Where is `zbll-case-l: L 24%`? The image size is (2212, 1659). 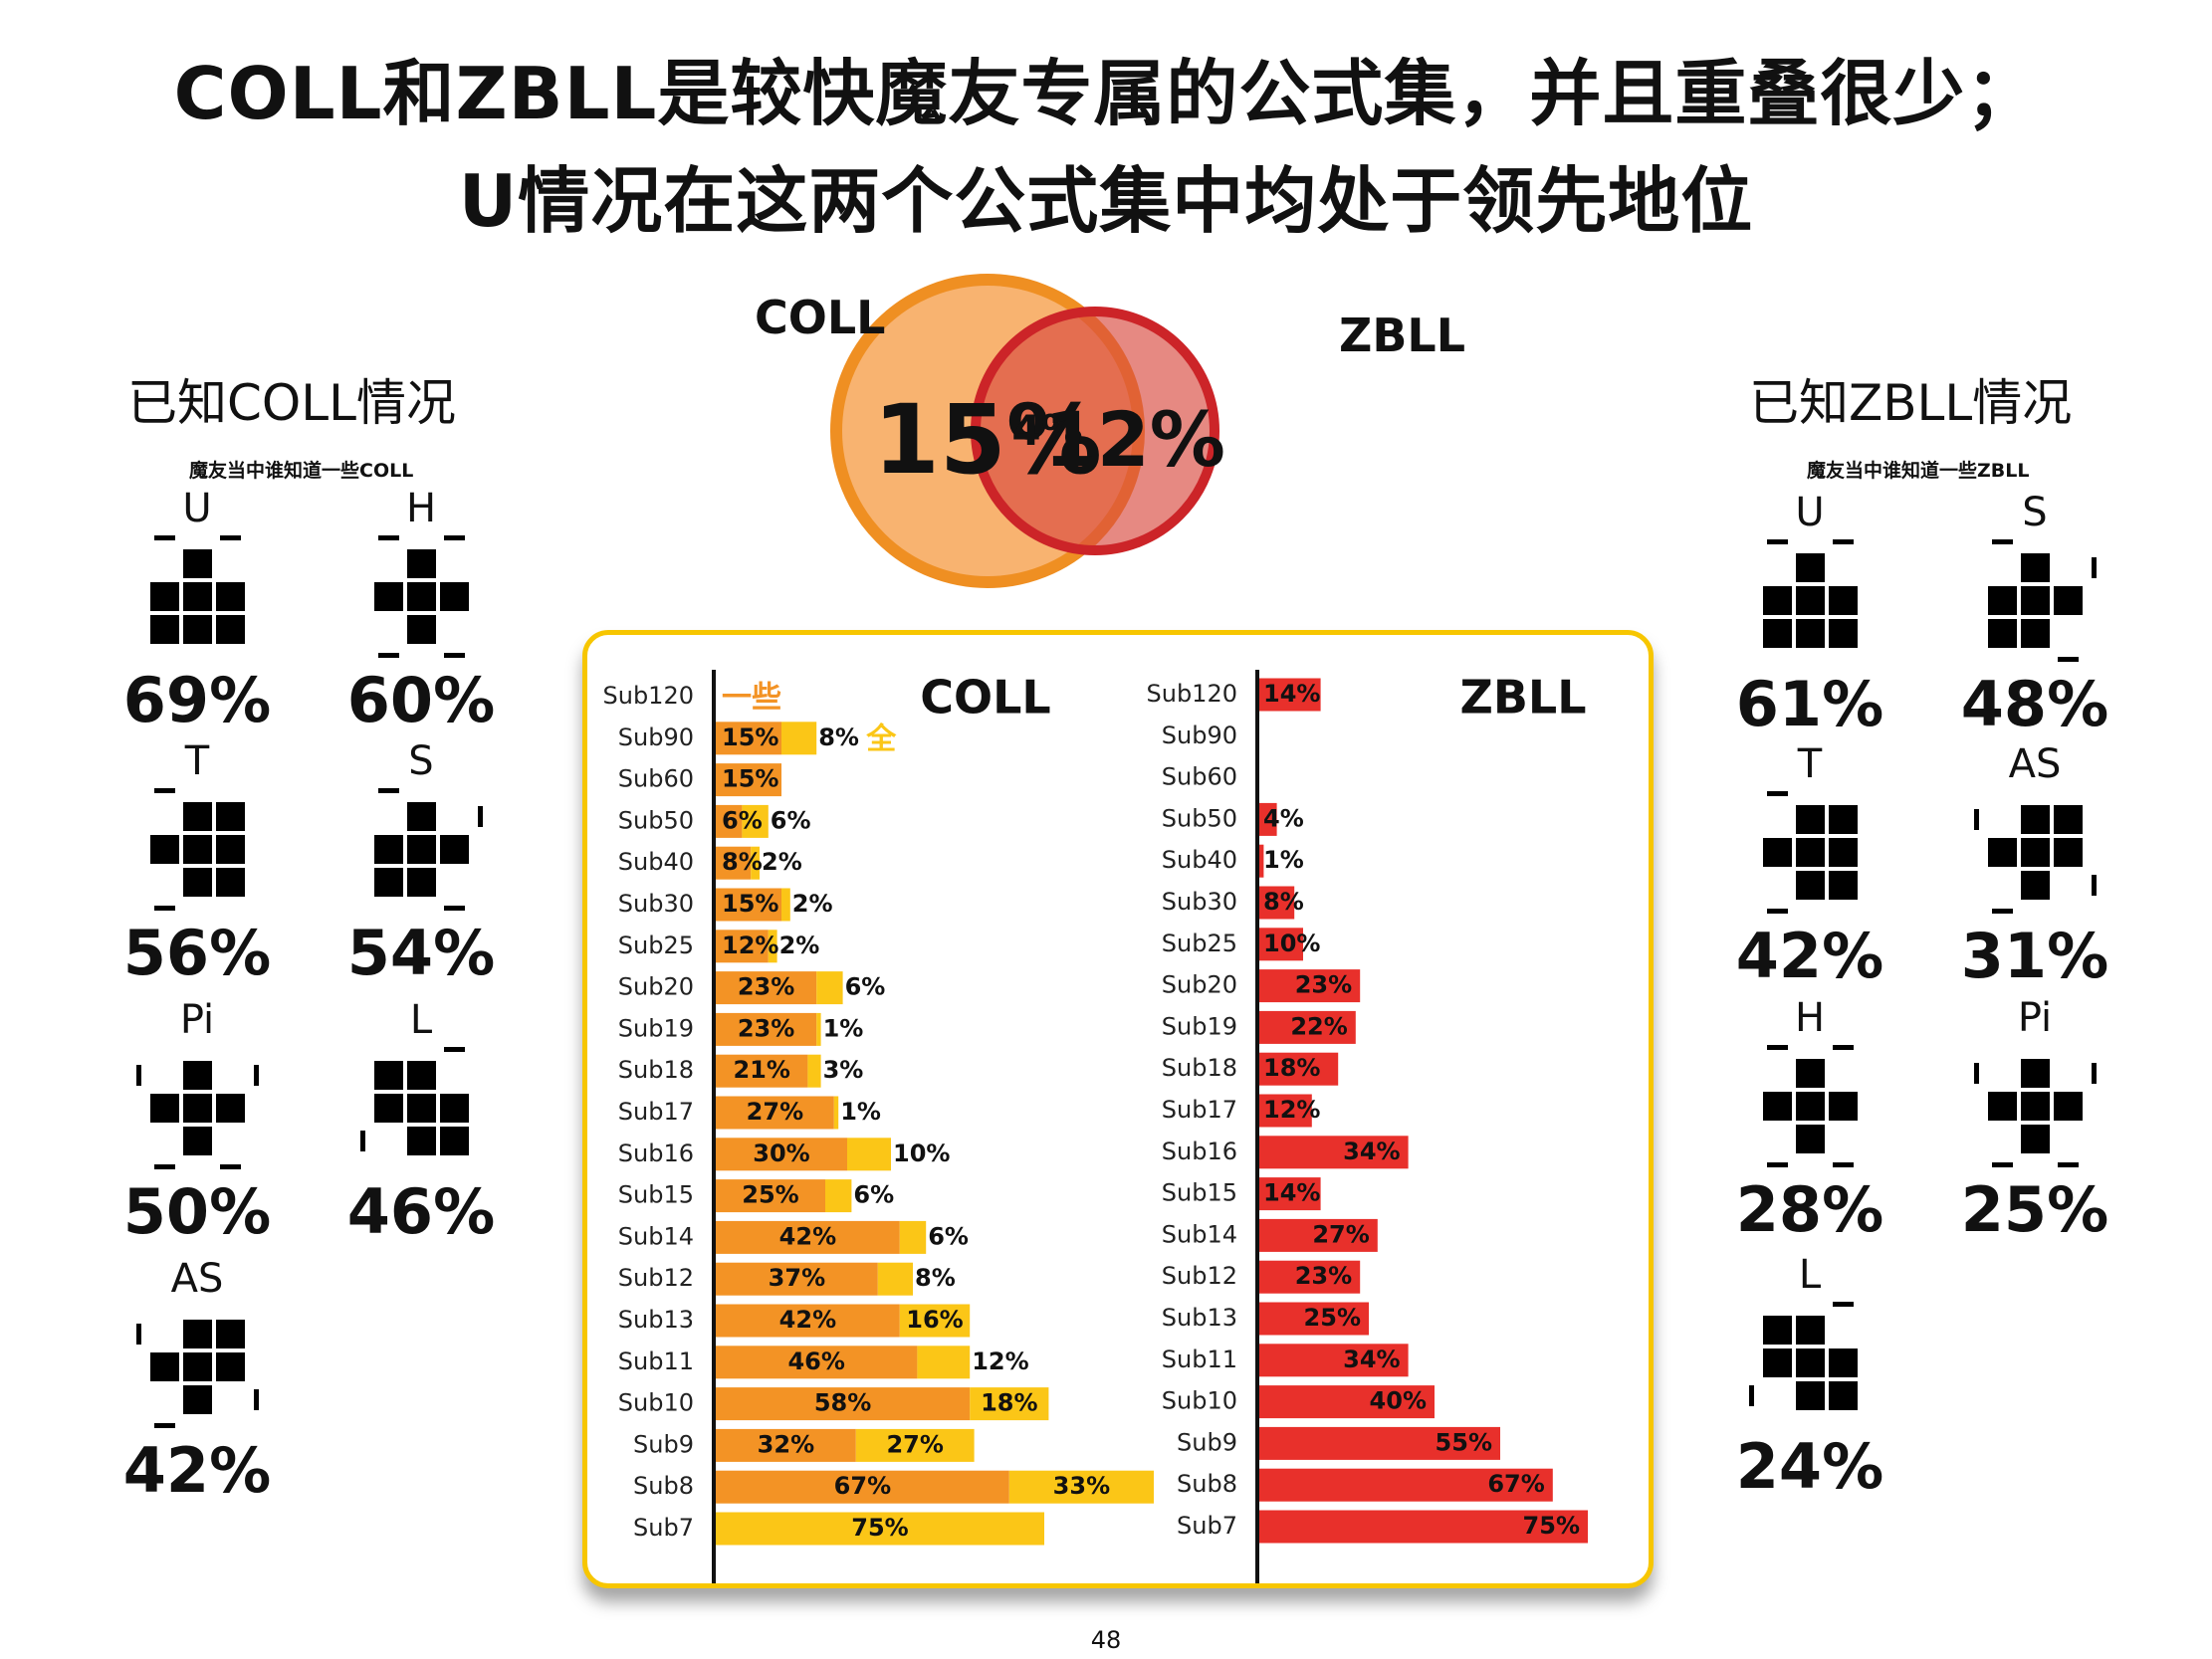
zbll-case-l: L 24% is located at coordinates (1809, 1377).